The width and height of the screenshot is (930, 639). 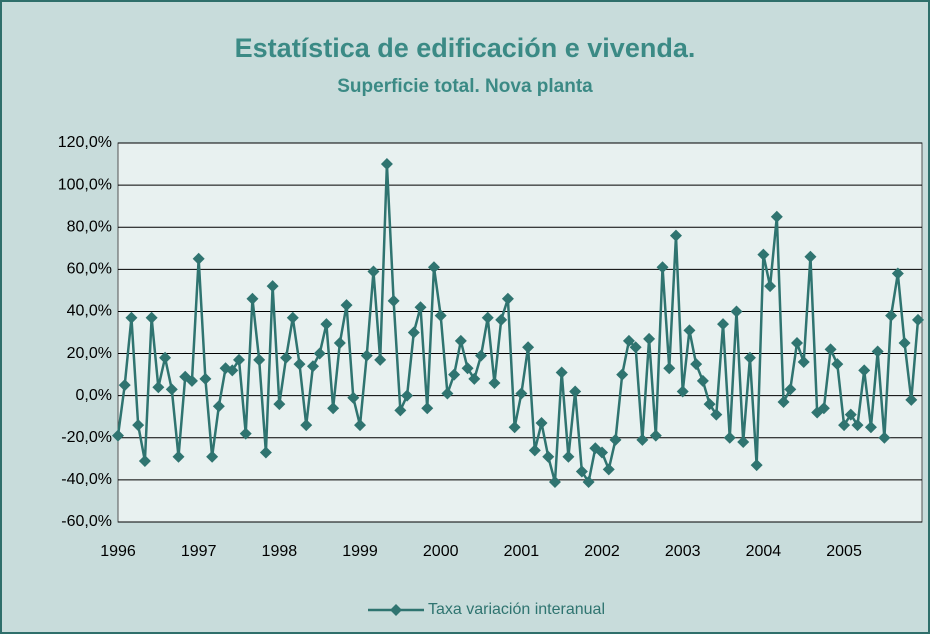 I want to click on x-tick-label: 2003, so click(x=683, y=551).